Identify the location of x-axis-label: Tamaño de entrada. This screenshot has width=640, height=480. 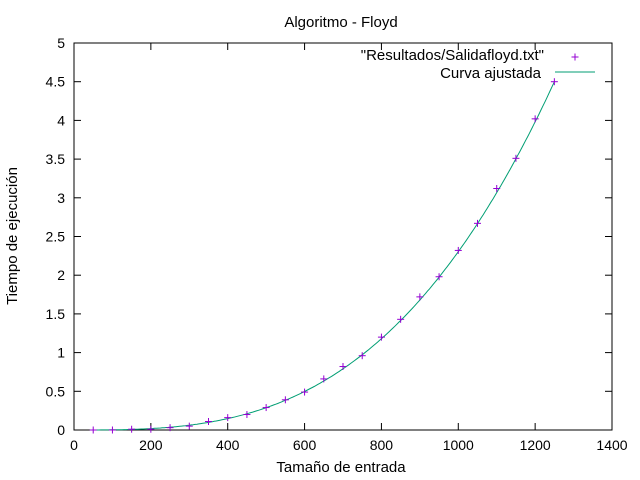
(341, 467).